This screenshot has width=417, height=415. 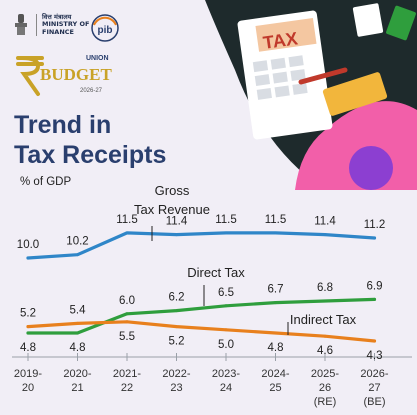 I want to click on series-label-indirect-tax: Indirect Tax, so click(x=323, y=319).